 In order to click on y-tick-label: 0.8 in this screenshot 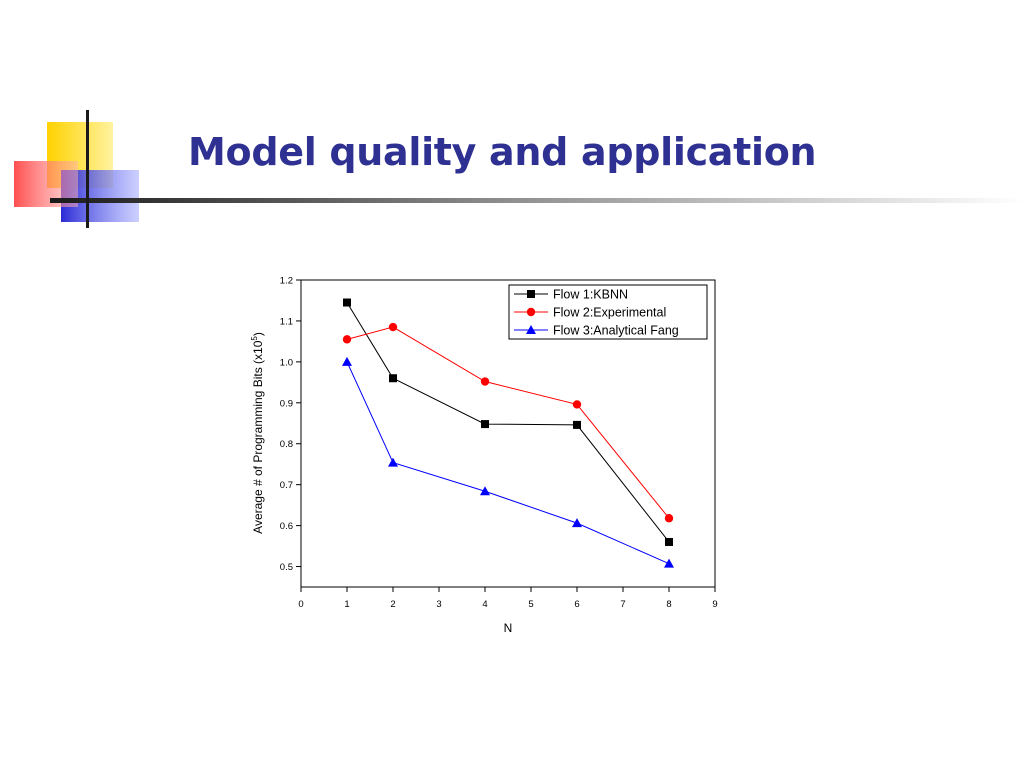, I will do `click(286, 444)`.